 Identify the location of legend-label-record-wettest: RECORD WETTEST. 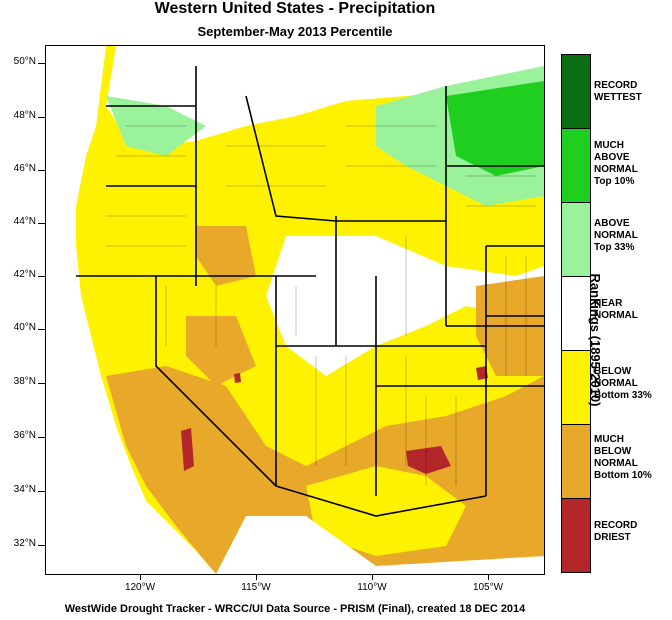
(618, 91).